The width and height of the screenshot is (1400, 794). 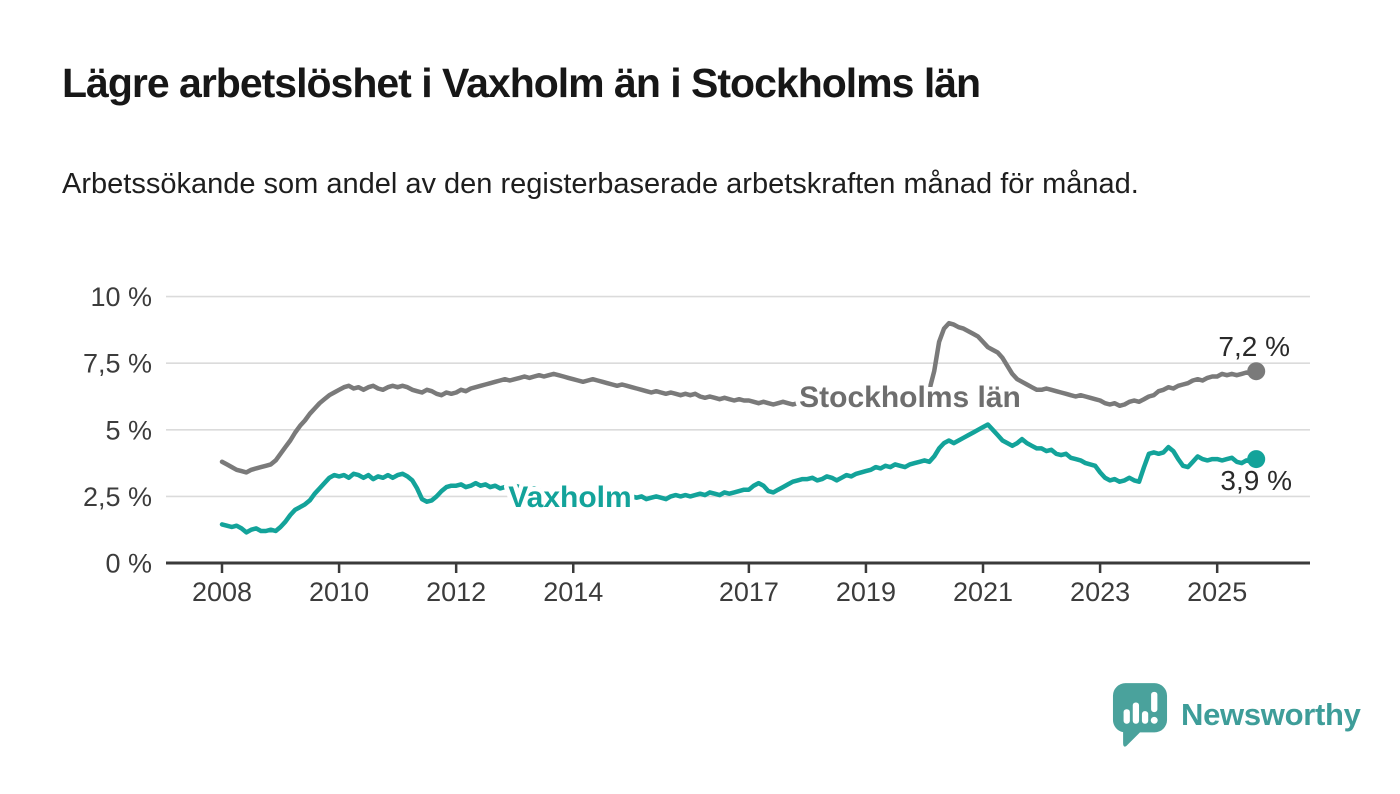 I want to click on brand-name: Newsworthy, so click(x=1271, y=714).